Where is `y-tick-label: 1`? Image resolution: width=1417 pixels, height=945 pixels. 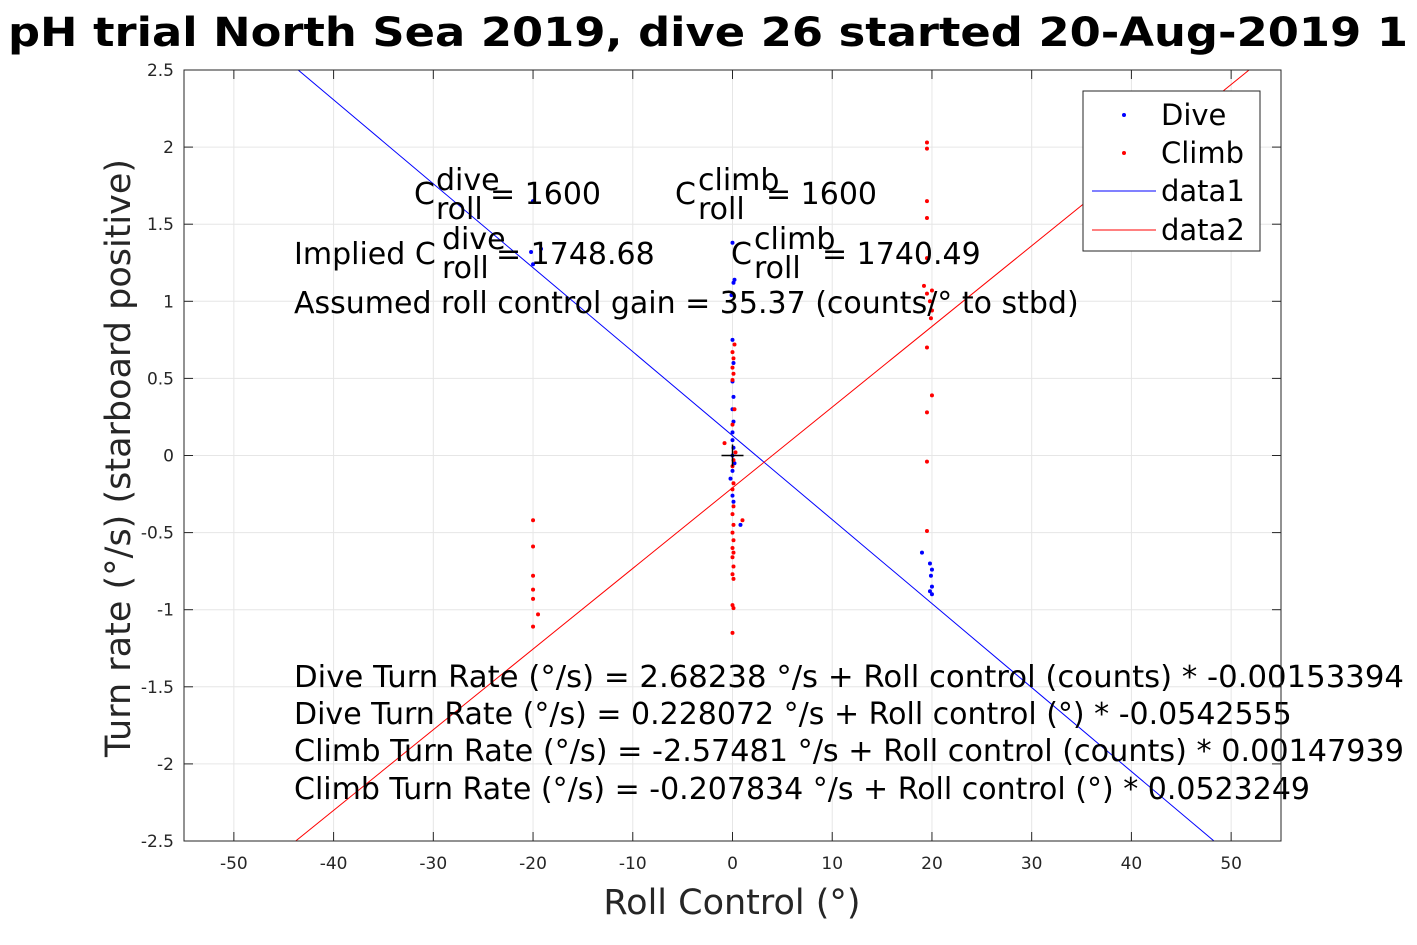
y-tick-label: 1 is located at coordinates (168, 302).